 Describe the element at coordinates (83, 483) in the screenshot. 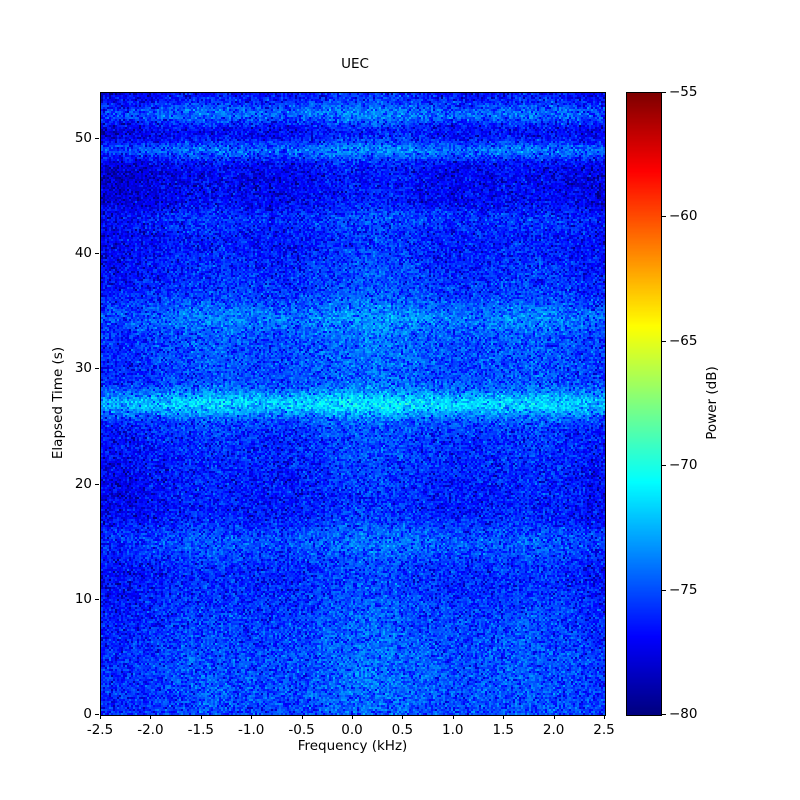

I see `y-tick-label: 20` at that location.